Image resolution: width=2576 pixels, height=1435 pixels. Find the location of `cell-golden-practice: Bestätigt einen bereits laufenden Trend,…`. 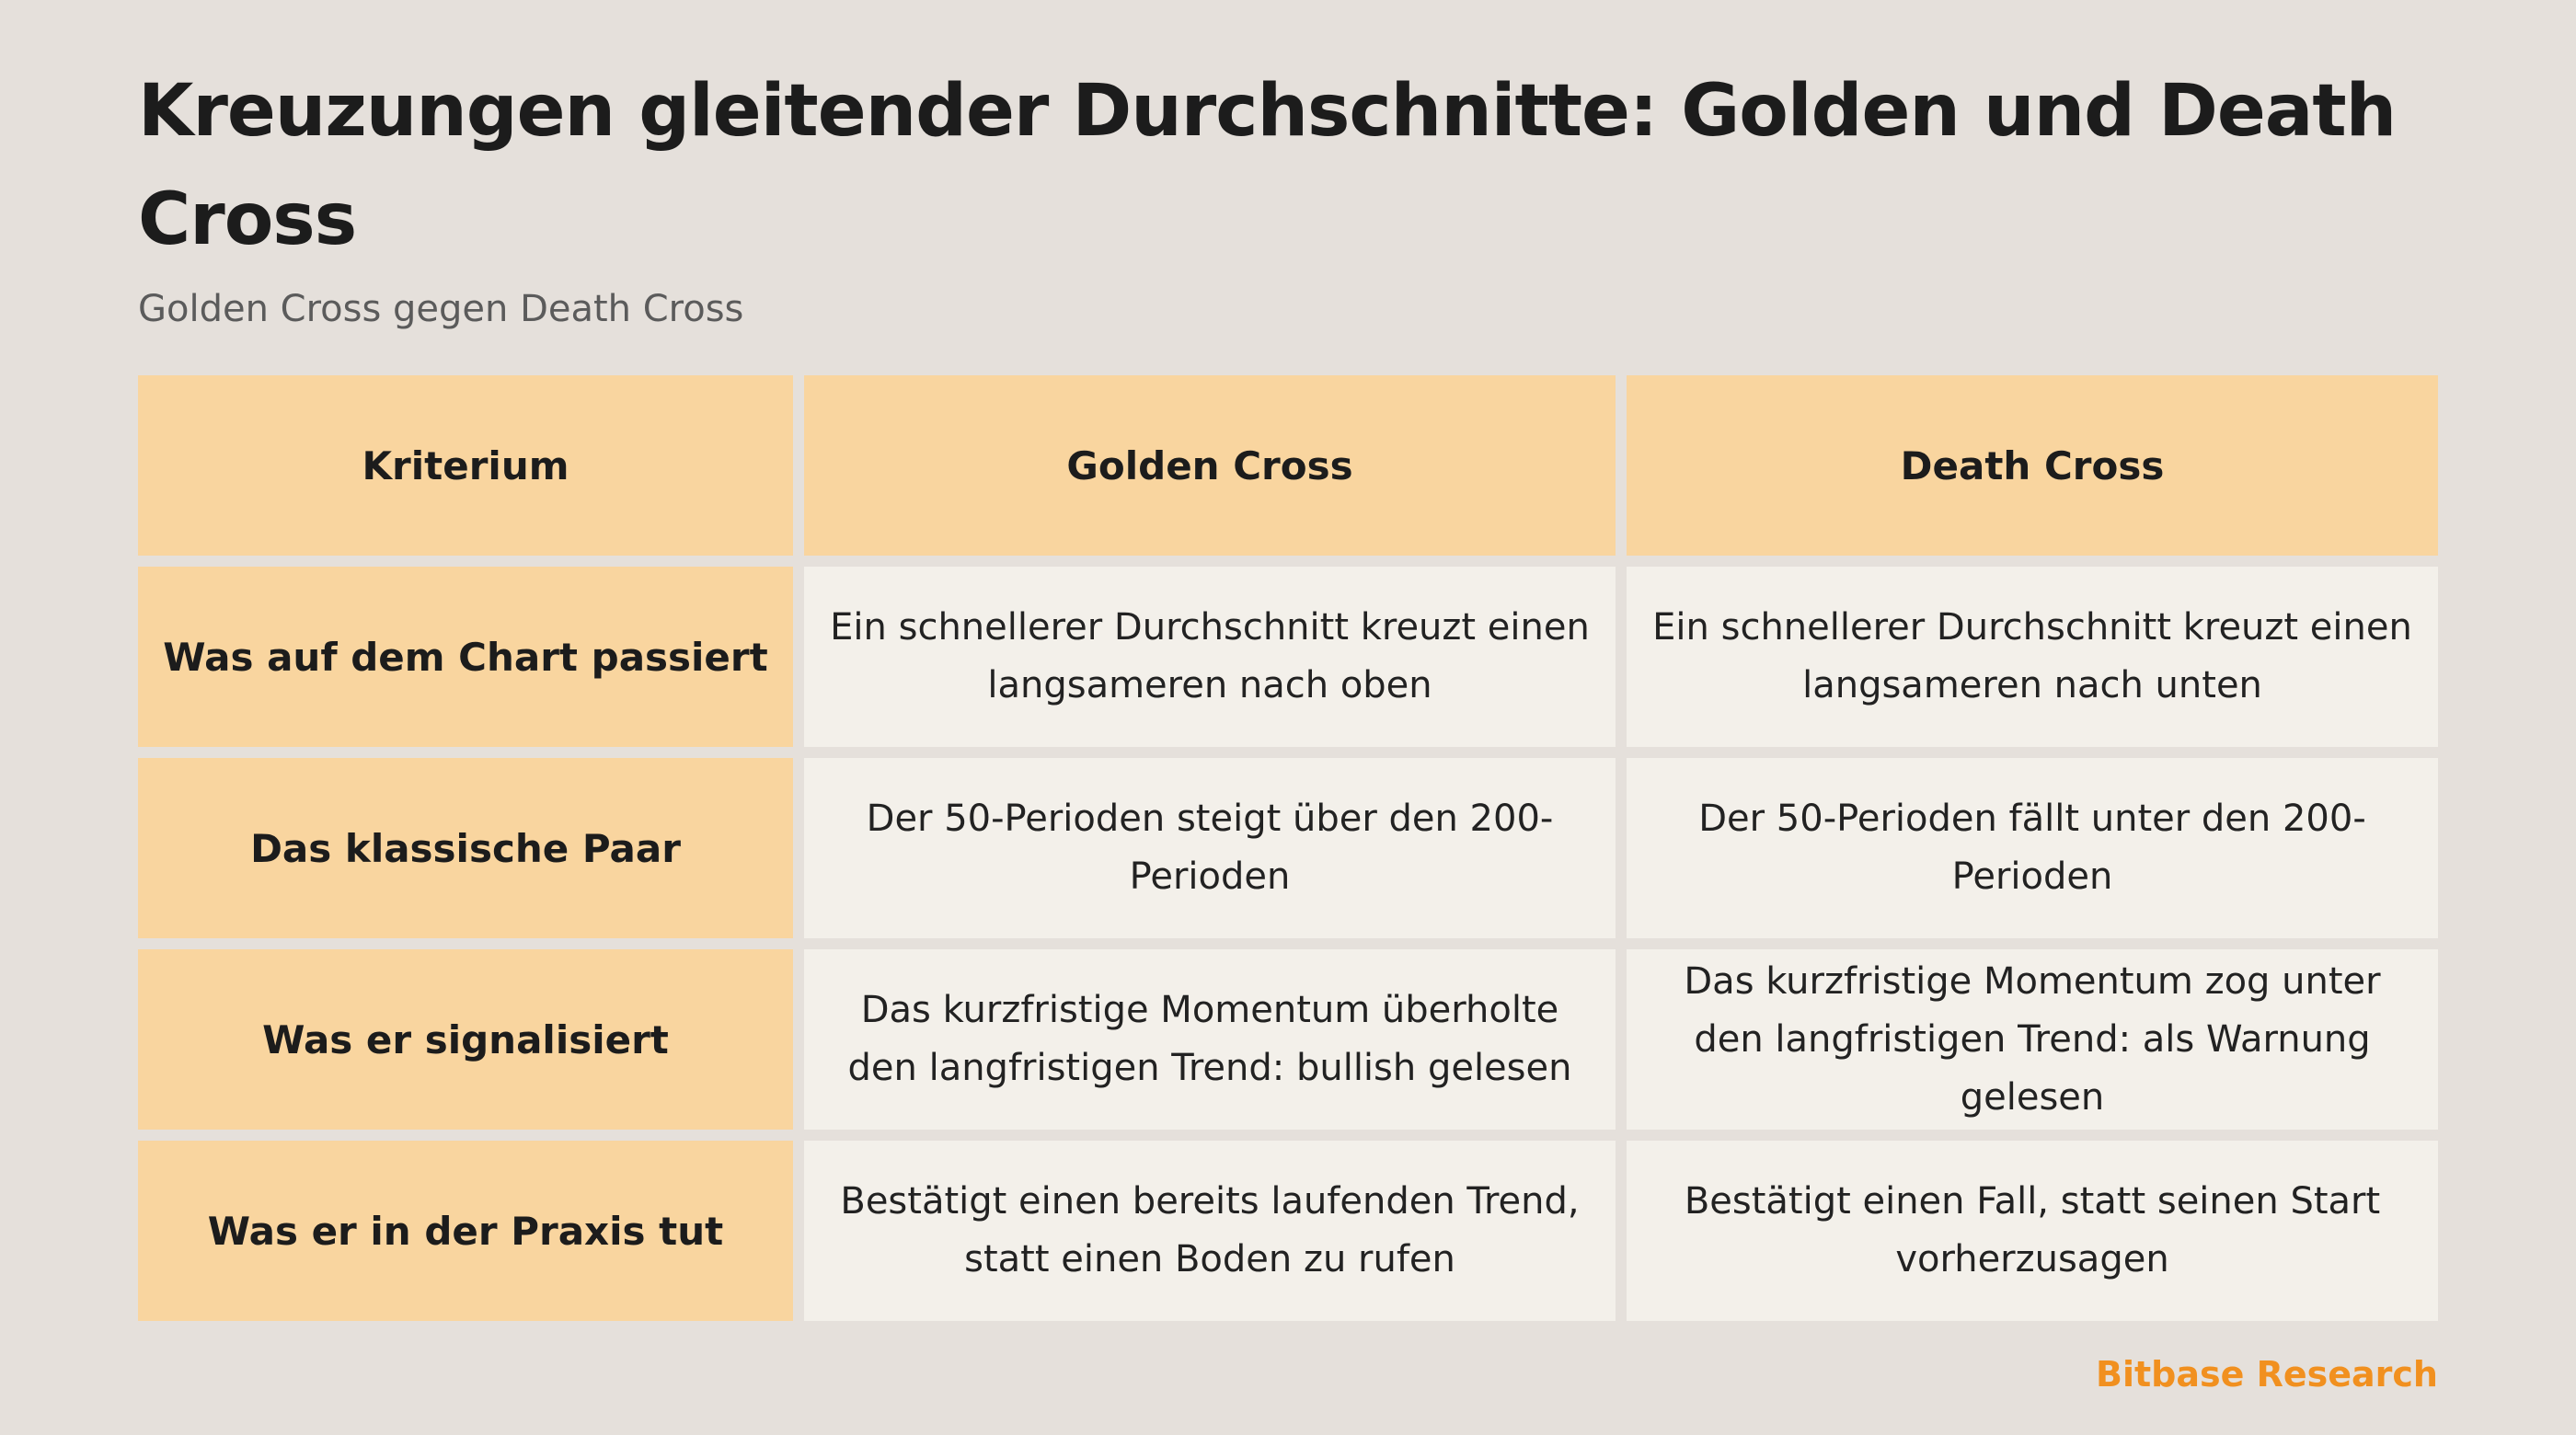

cell-golden-practice: Bestätigt einen bereits laufenden Trend,… is located at coordinates (1210, 1231).